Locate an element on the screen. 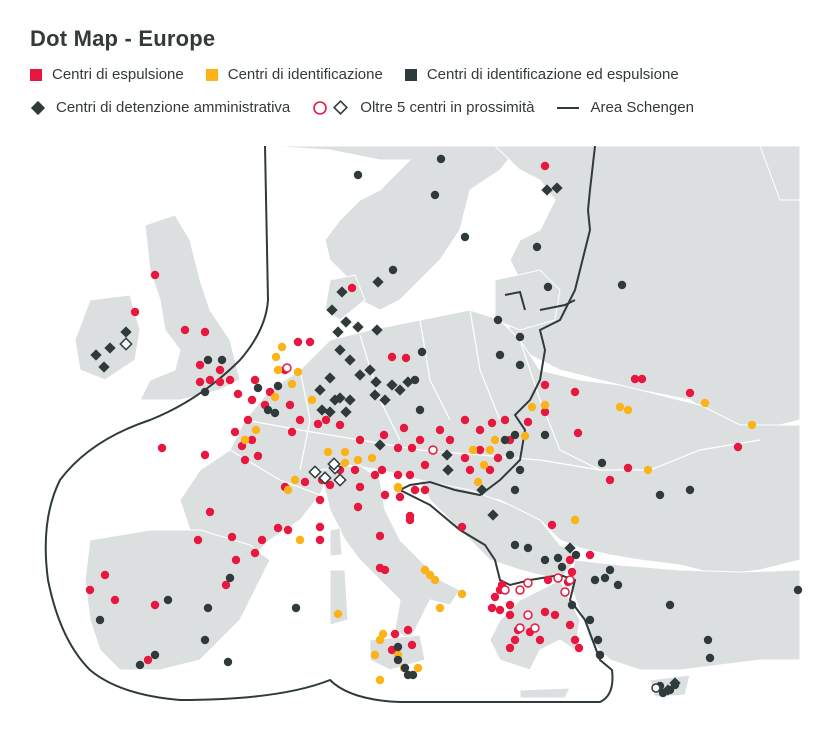 The width and height of the screenshot is (831, 740). cluster-diamond-marker is located at coordinates (325, 478).